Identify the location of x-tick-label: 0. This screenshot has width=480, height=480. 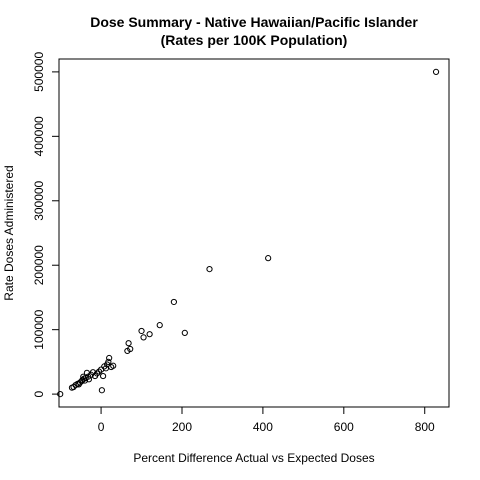
(101, 427).